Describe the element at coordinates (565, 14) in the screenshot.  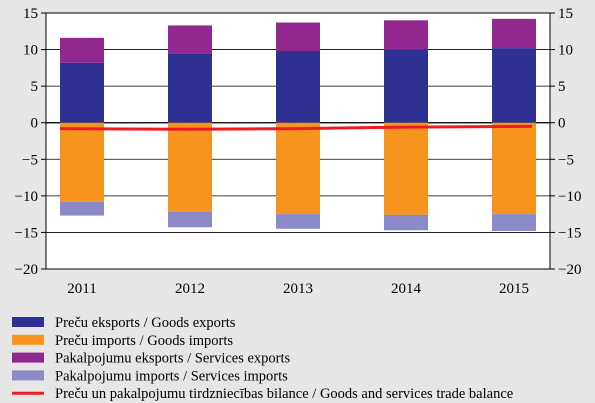
I see `y-tick-label-right: 15` at that location.